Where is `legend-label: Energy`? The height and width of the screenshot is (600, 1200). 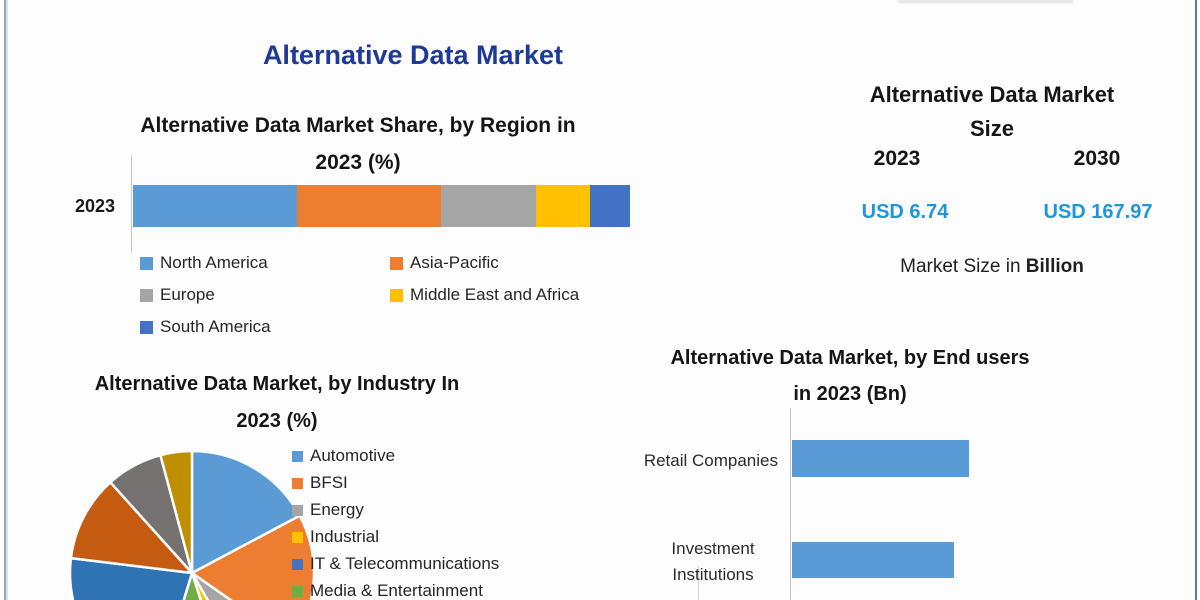 legend-label: Energy is located at coordinates (337, 509).